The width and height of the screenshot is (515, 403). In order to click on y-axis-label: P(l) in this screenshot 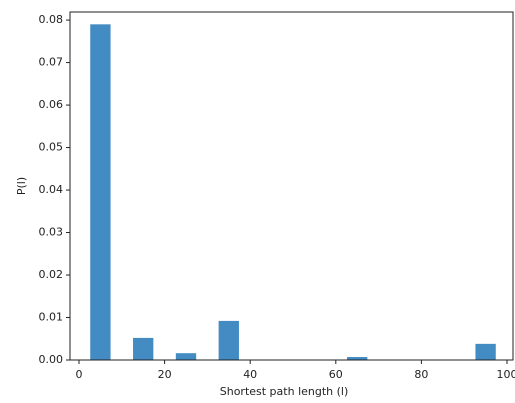, I will do `click(21, 186)`.